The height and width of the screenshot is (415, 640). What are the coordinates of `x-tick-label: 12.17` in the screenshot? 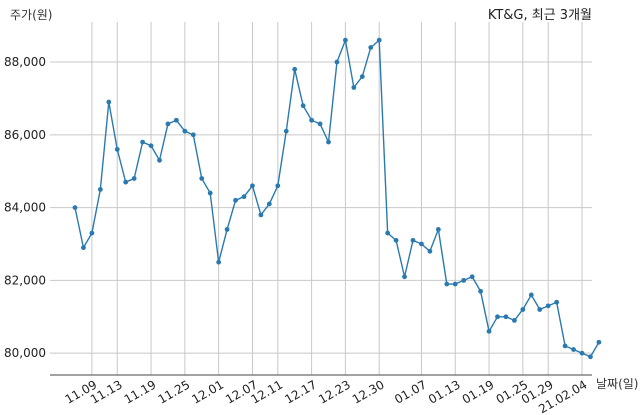 It's located at (300, 391).